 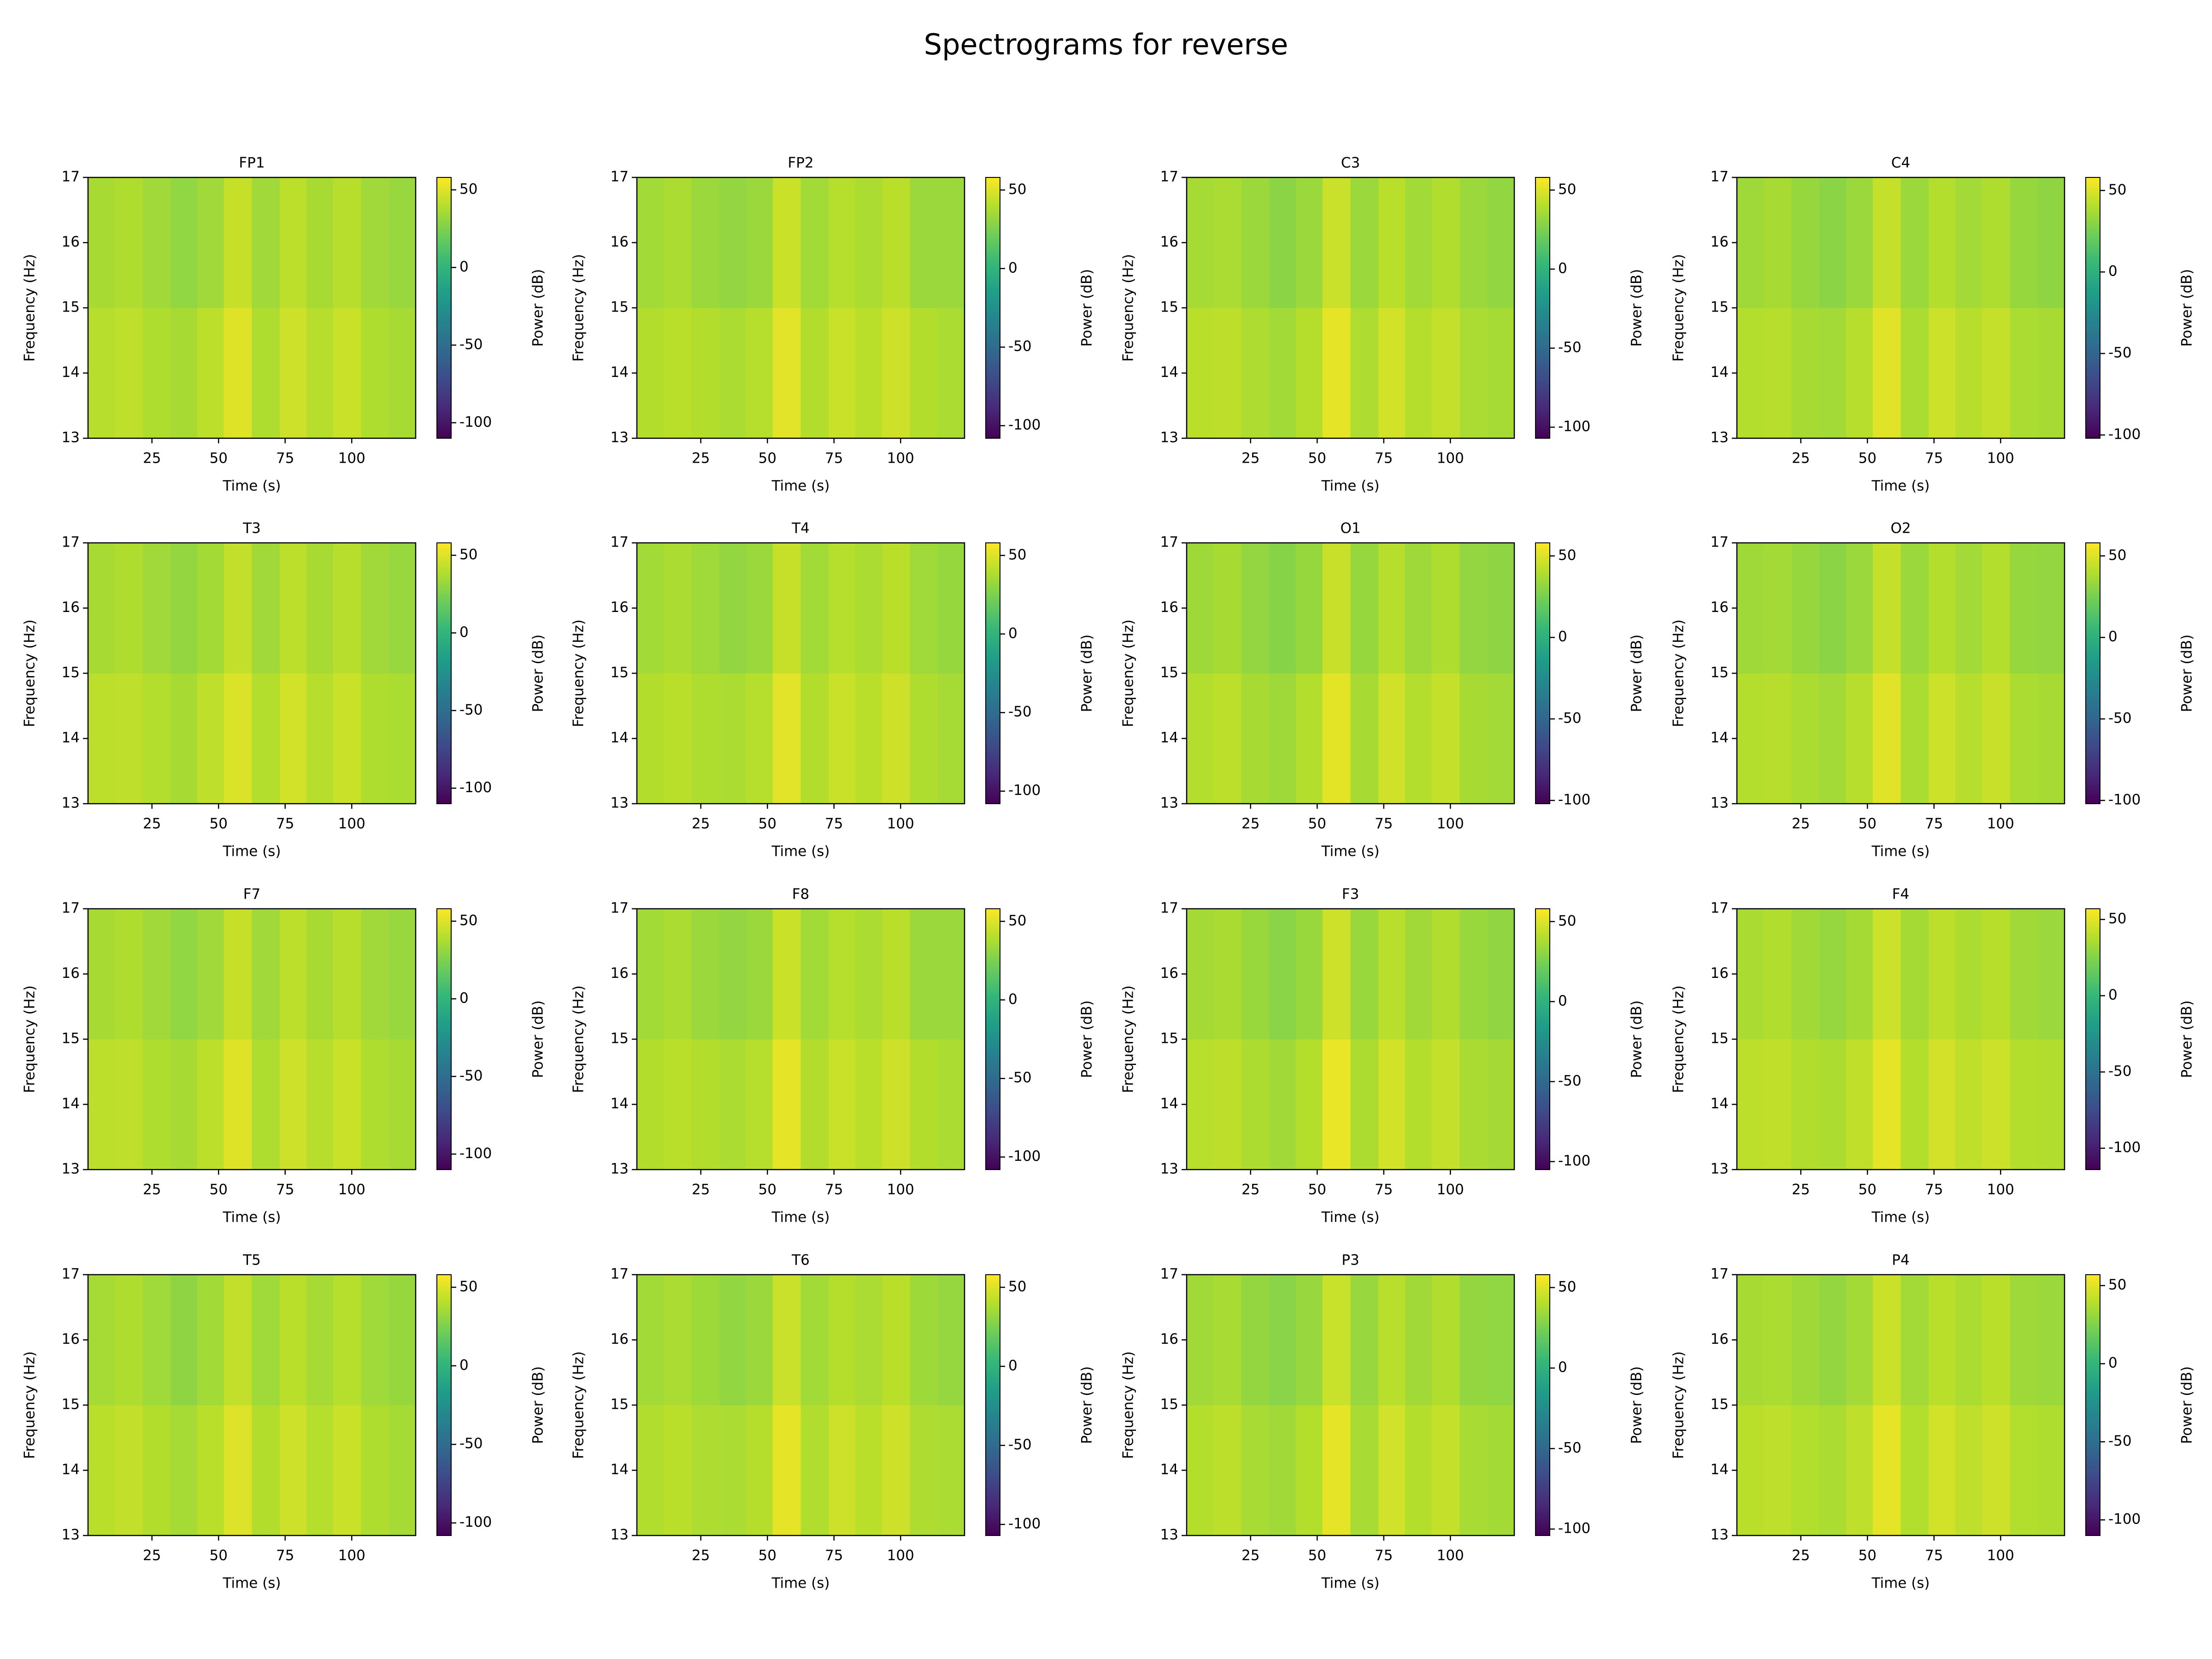 I want to click on x-tick-label: 75, so click(x=285, y=1190).